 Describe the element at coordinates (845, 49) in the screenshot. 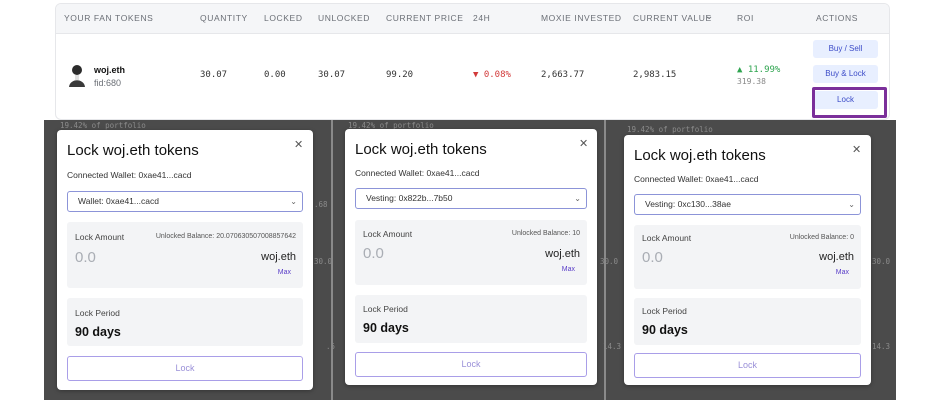

I see `buy-sell-button: Buy / Sell` at that location.